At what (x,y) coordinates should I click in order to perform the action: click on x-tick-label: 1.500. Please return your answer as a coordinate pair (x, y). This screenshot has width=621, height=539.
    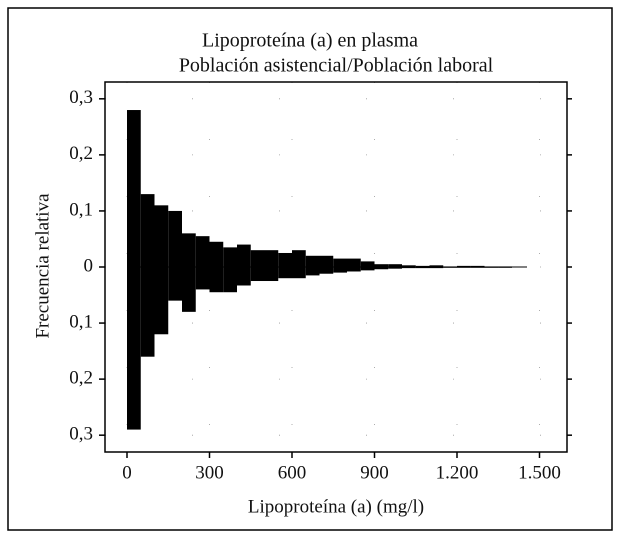
    Looking at the image, I should click on (539, 472).